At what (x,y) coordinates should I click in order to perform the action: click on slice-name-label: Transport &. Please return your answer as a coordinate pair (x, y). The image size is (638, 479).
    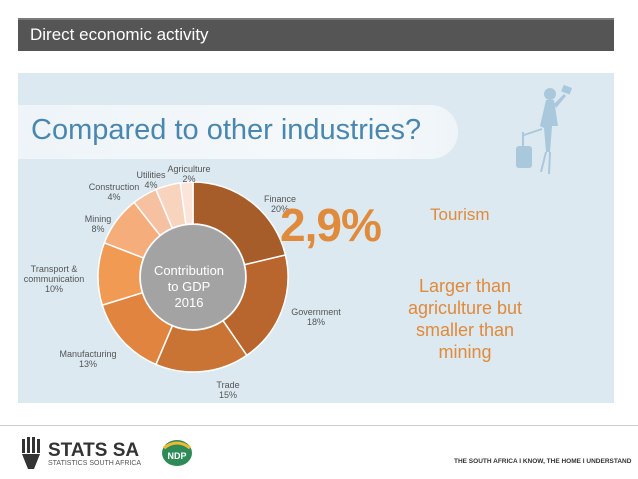
    Looking at the image, I should click on (54, 269).